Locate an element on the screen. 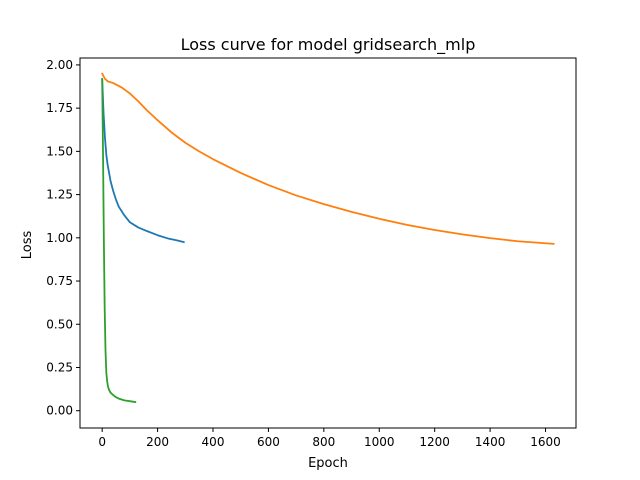 This screenshot has height=480, width=640. y-tick-label: 1.00 is located at coordinates (59, 238).